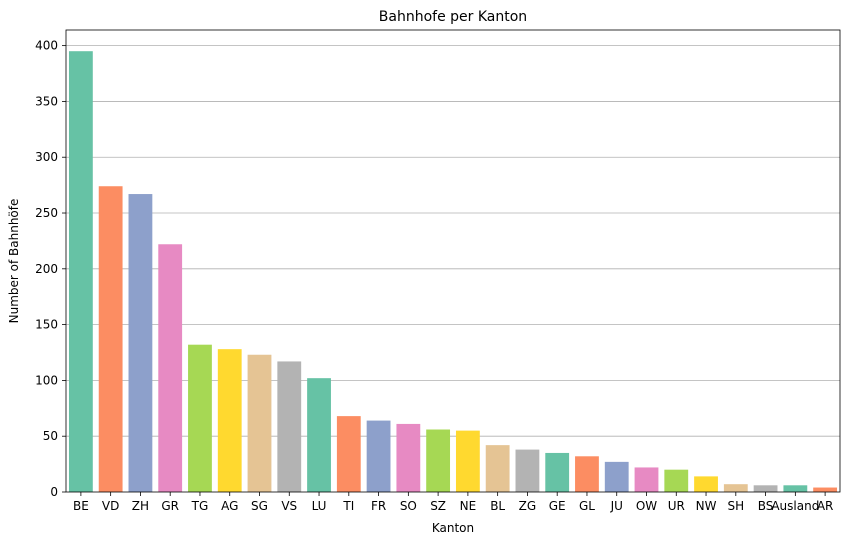  I want to click on y-axis-ticks: 0 50 100 150 200 250 300 350 400, so click(50, 269).